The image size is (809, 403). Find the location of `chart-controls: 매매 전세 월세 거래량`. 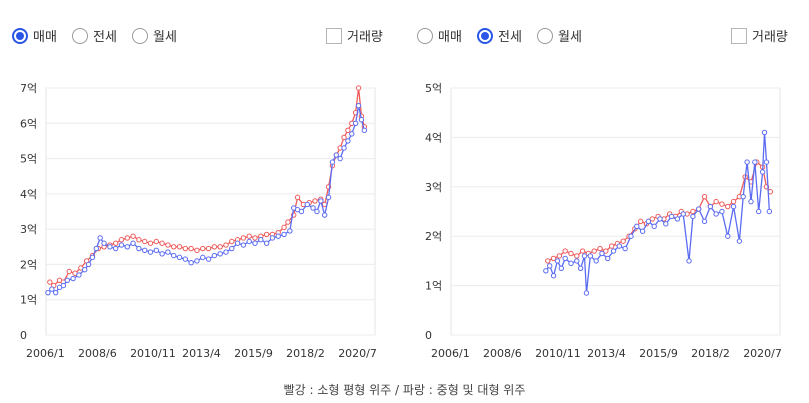

chart-controls: 매매 전세 월세 거래량 is located at coordinates (202, 38).